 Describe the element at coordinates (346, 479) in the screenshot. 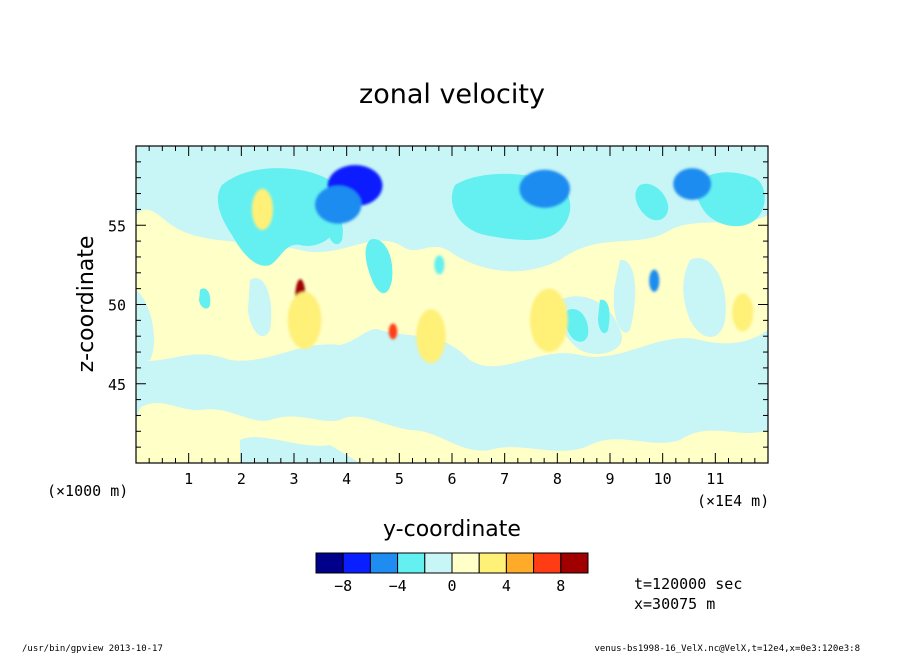

I see `x-tick-label: 4` at that location.